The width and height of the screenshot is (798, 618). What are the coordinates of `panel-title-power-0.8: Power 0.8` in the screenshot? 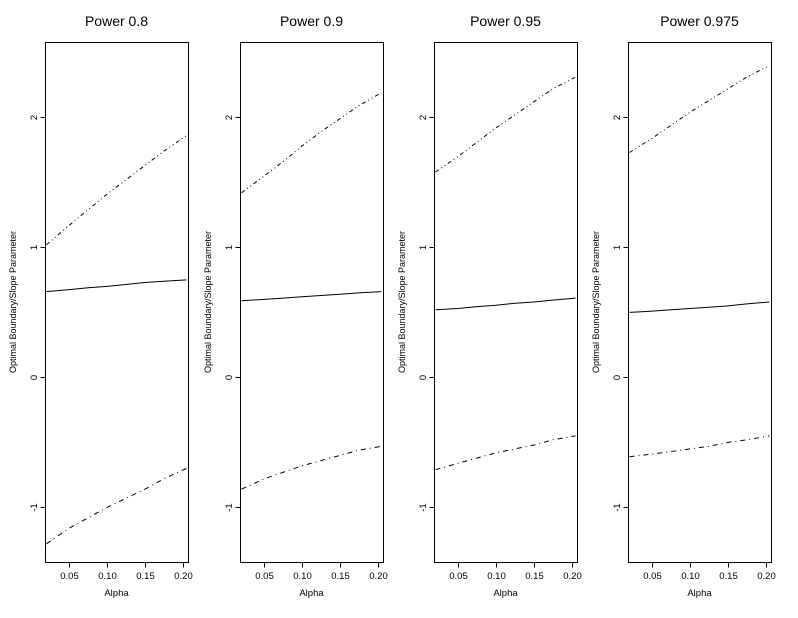 It's located at (116, 21).